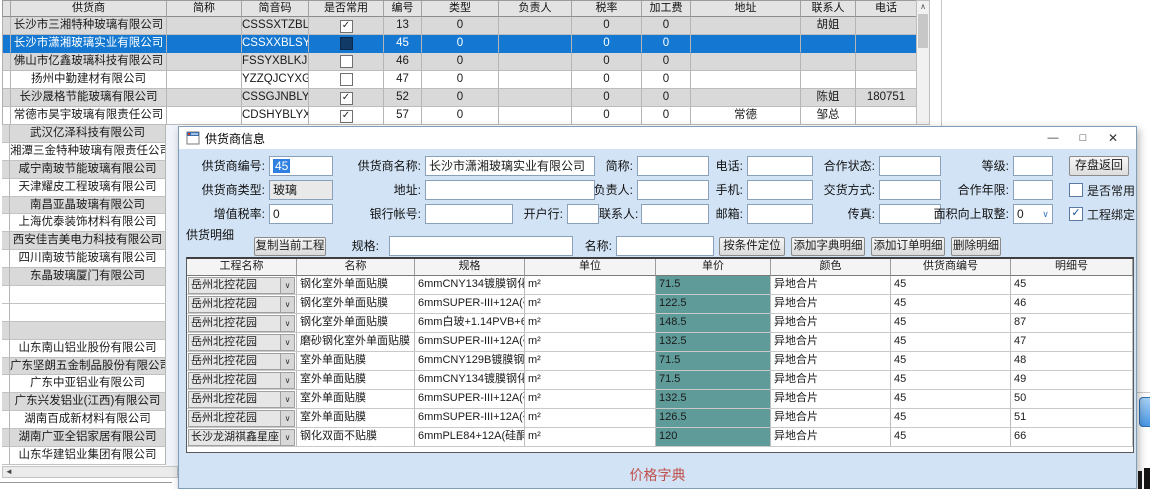 The height and width of the screenshot is (489, 1150). What do you see at coordinates (780, 190) in the screenshot?
I see `mobile-input` at bounding box center [780, 190].